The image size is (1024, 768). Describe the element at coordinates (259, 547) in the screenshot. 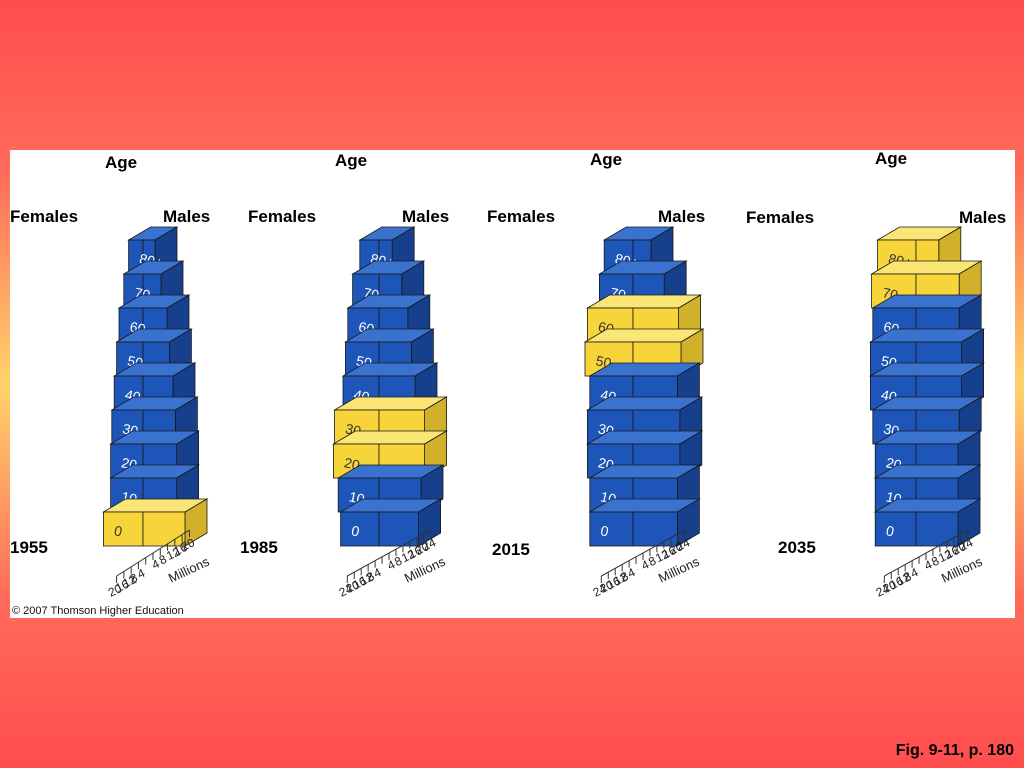

I see `year-label-1985: 1985` at that location.